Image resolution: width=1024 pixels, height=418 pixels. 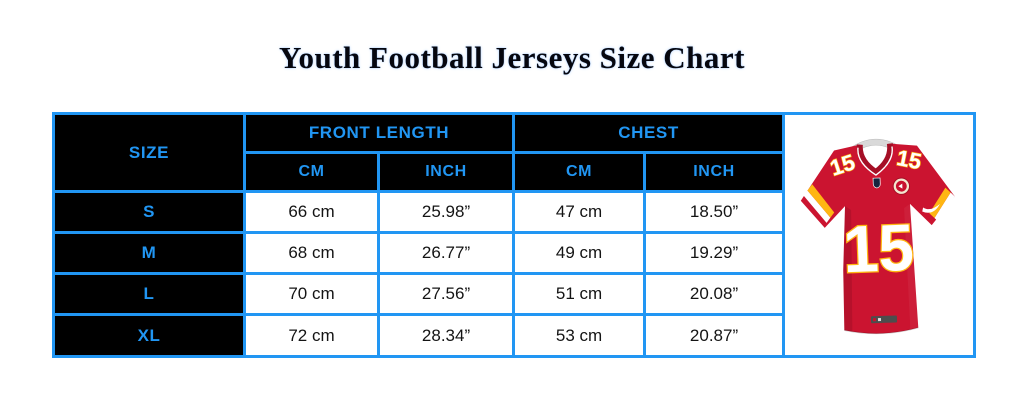 I want to click on size-label: XL, so click(x=149, y=335).